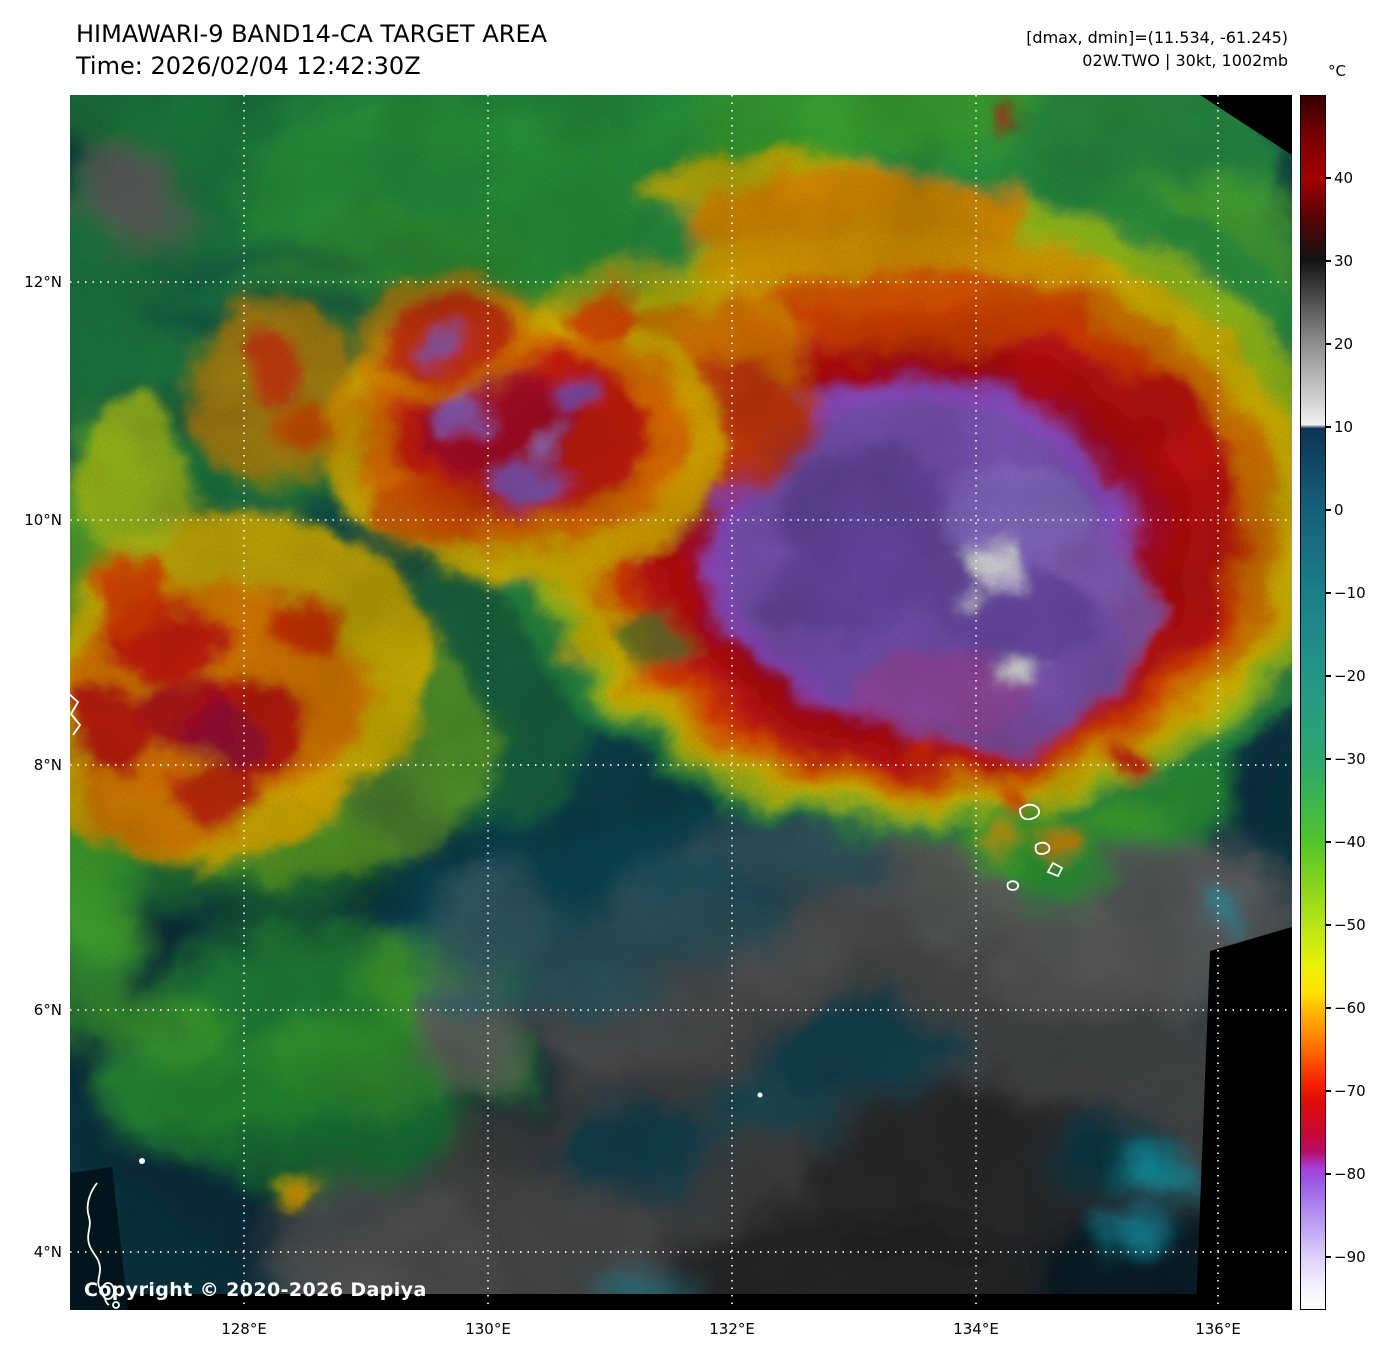  Describe the element at coordinates (47, 765) in the screenshot. I see `lat-label: 8°N` at that location.